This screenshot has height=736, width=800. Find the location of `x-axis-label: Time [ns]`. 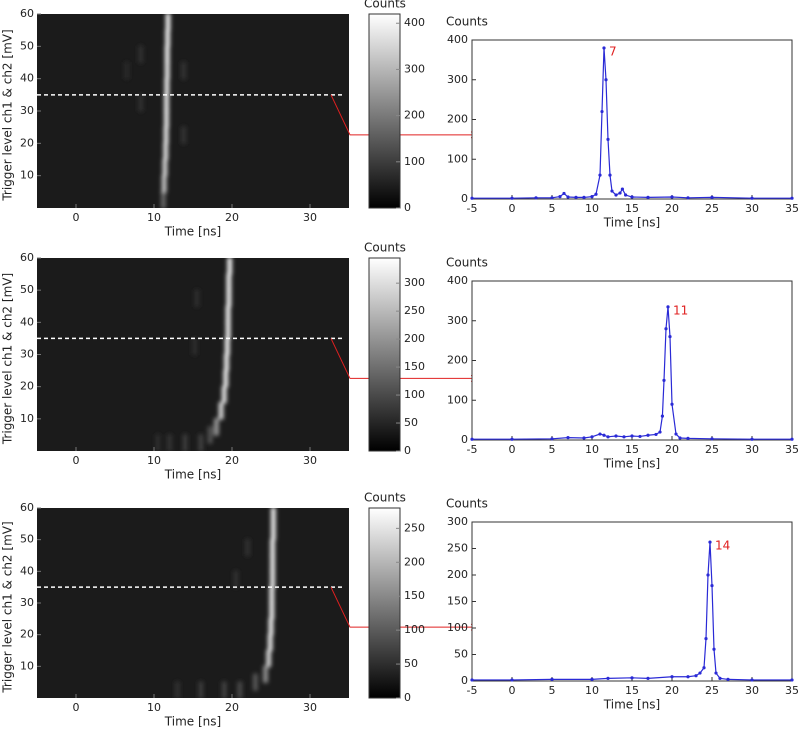

x-axis-label: Time [ns] is located at coordinates (631, 223).